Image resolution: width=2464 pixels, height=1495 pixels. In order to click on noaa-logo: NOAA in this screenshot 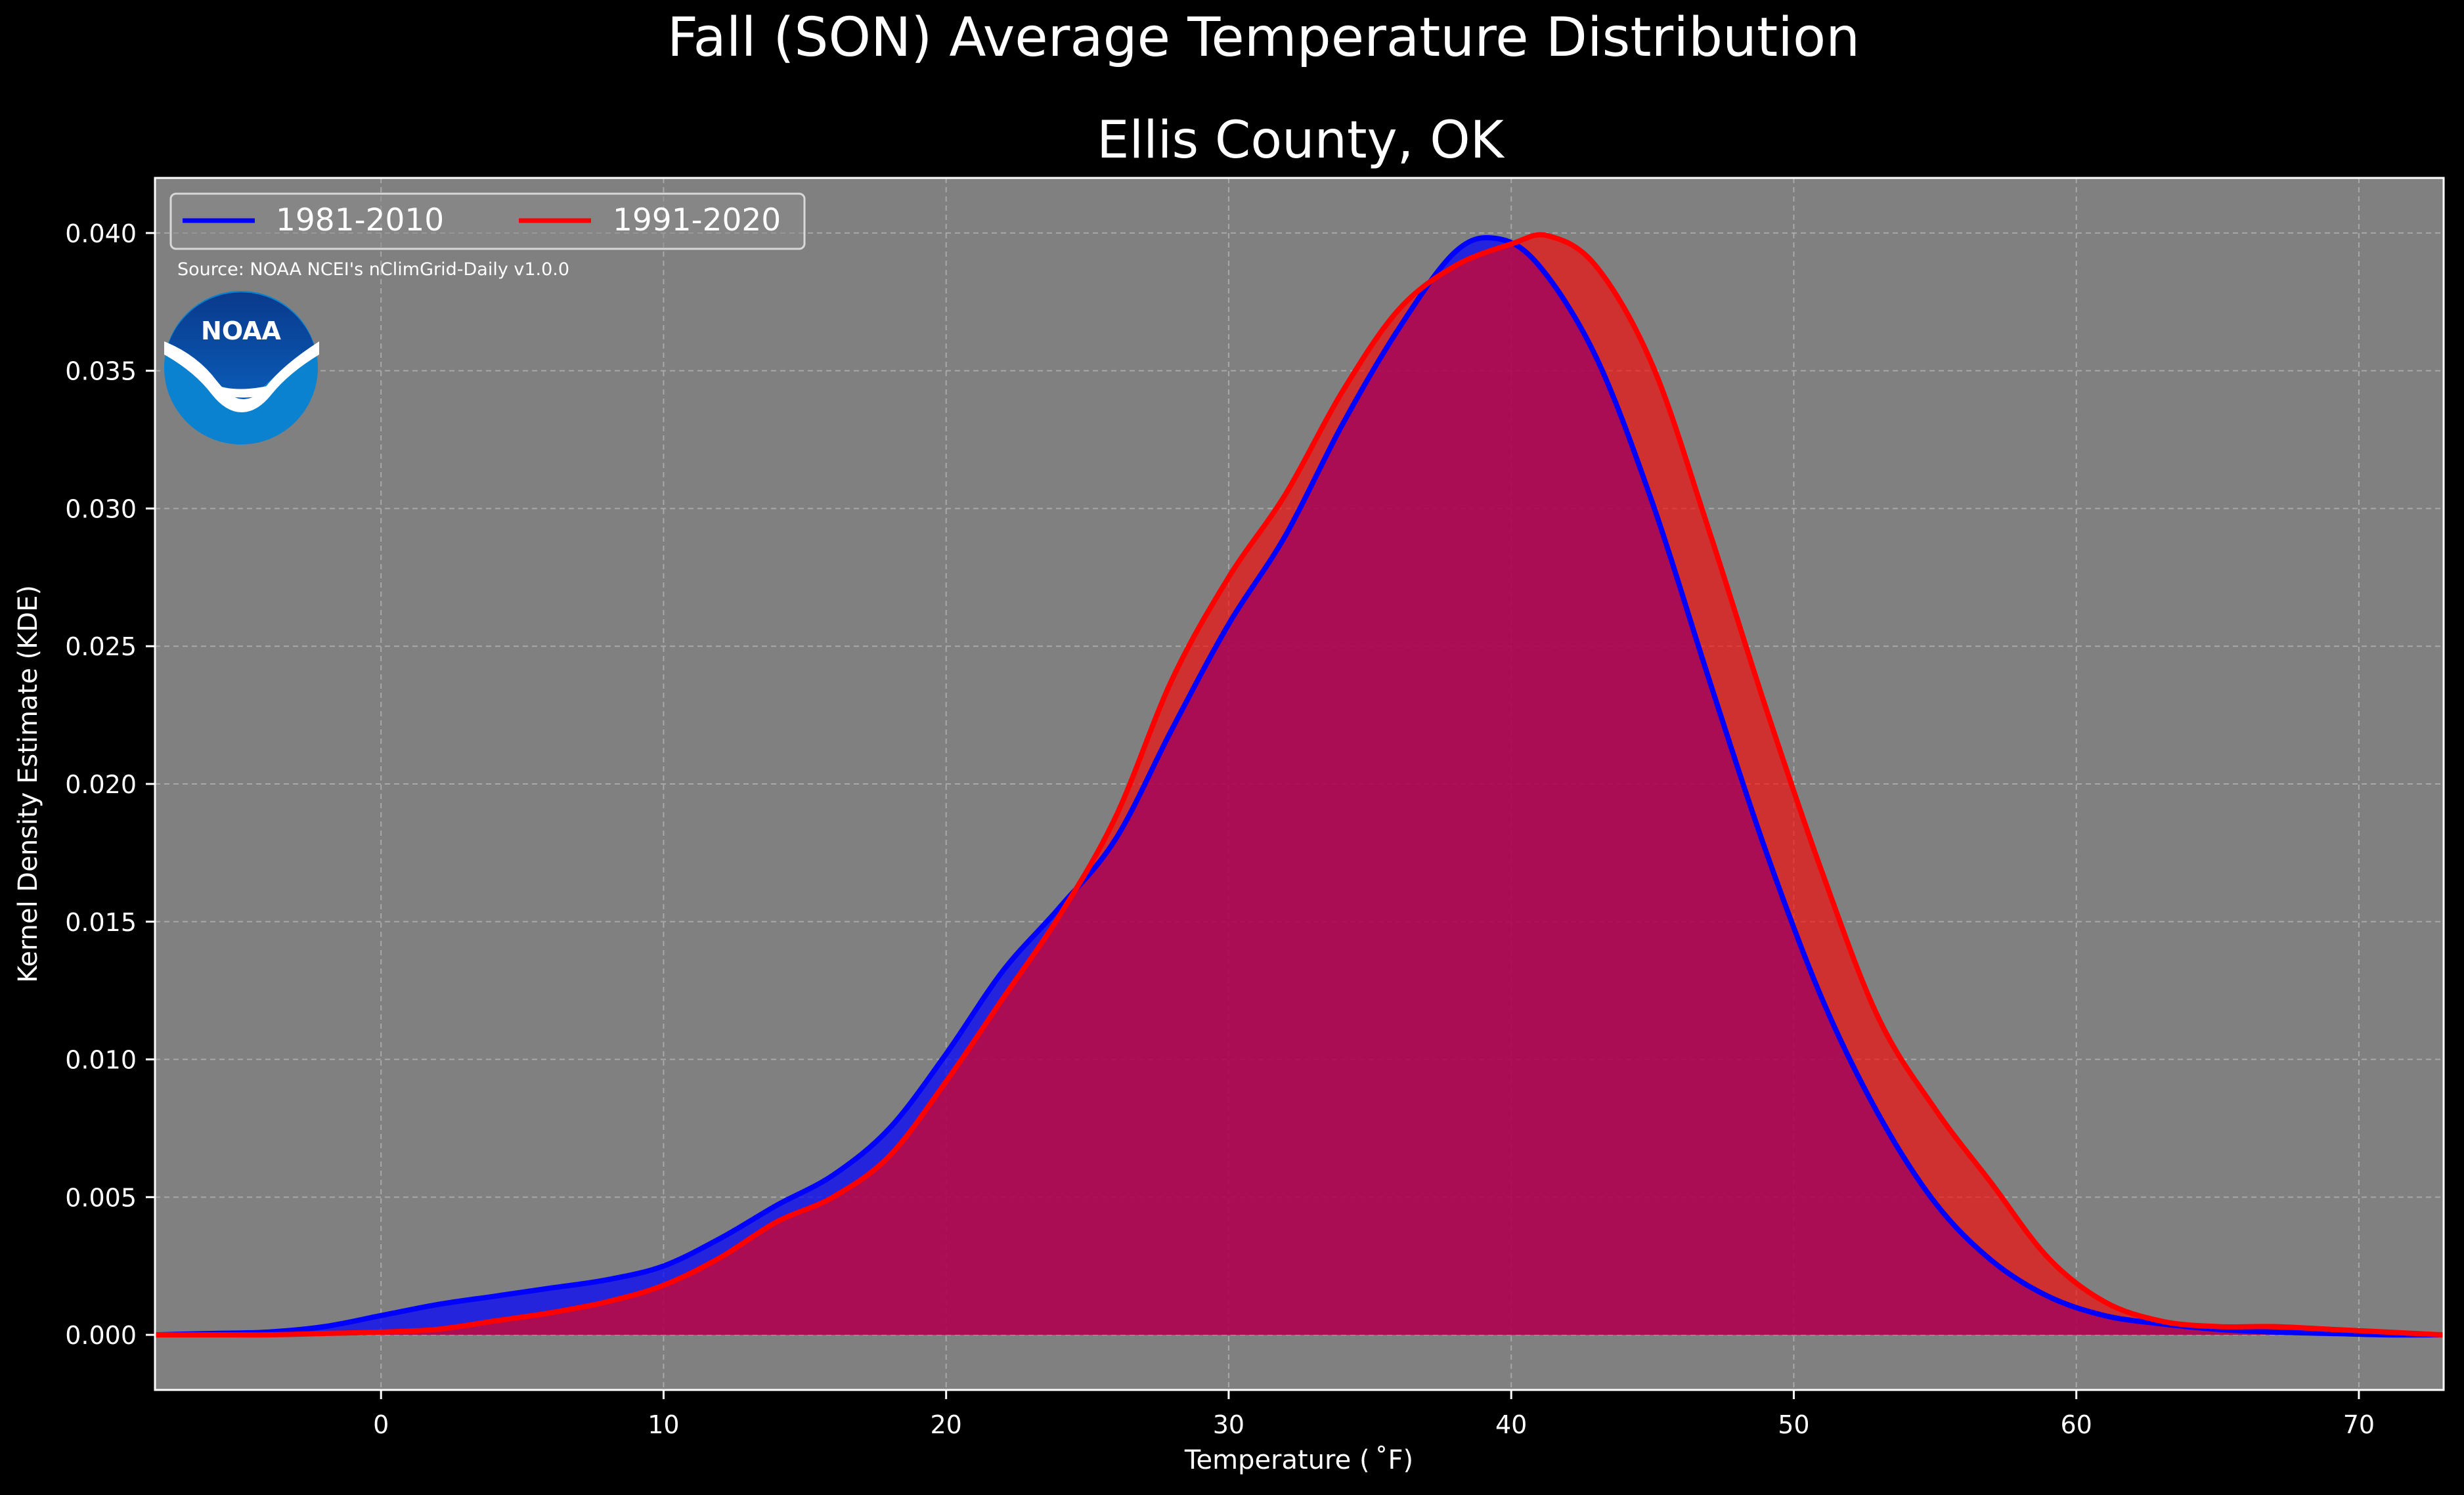, I will do `click(241, 367)`.